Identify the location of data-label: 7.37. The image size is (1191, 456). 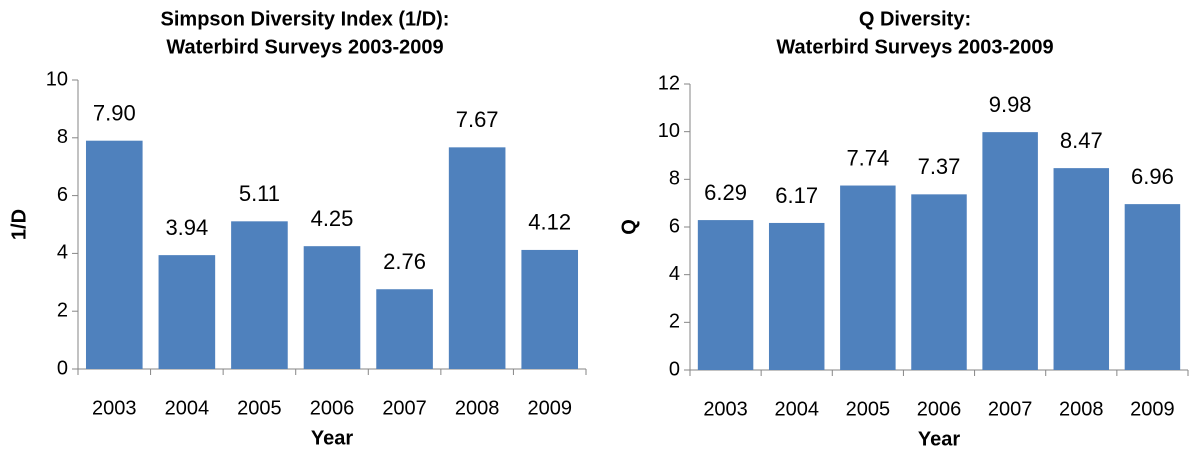
(939, 166).